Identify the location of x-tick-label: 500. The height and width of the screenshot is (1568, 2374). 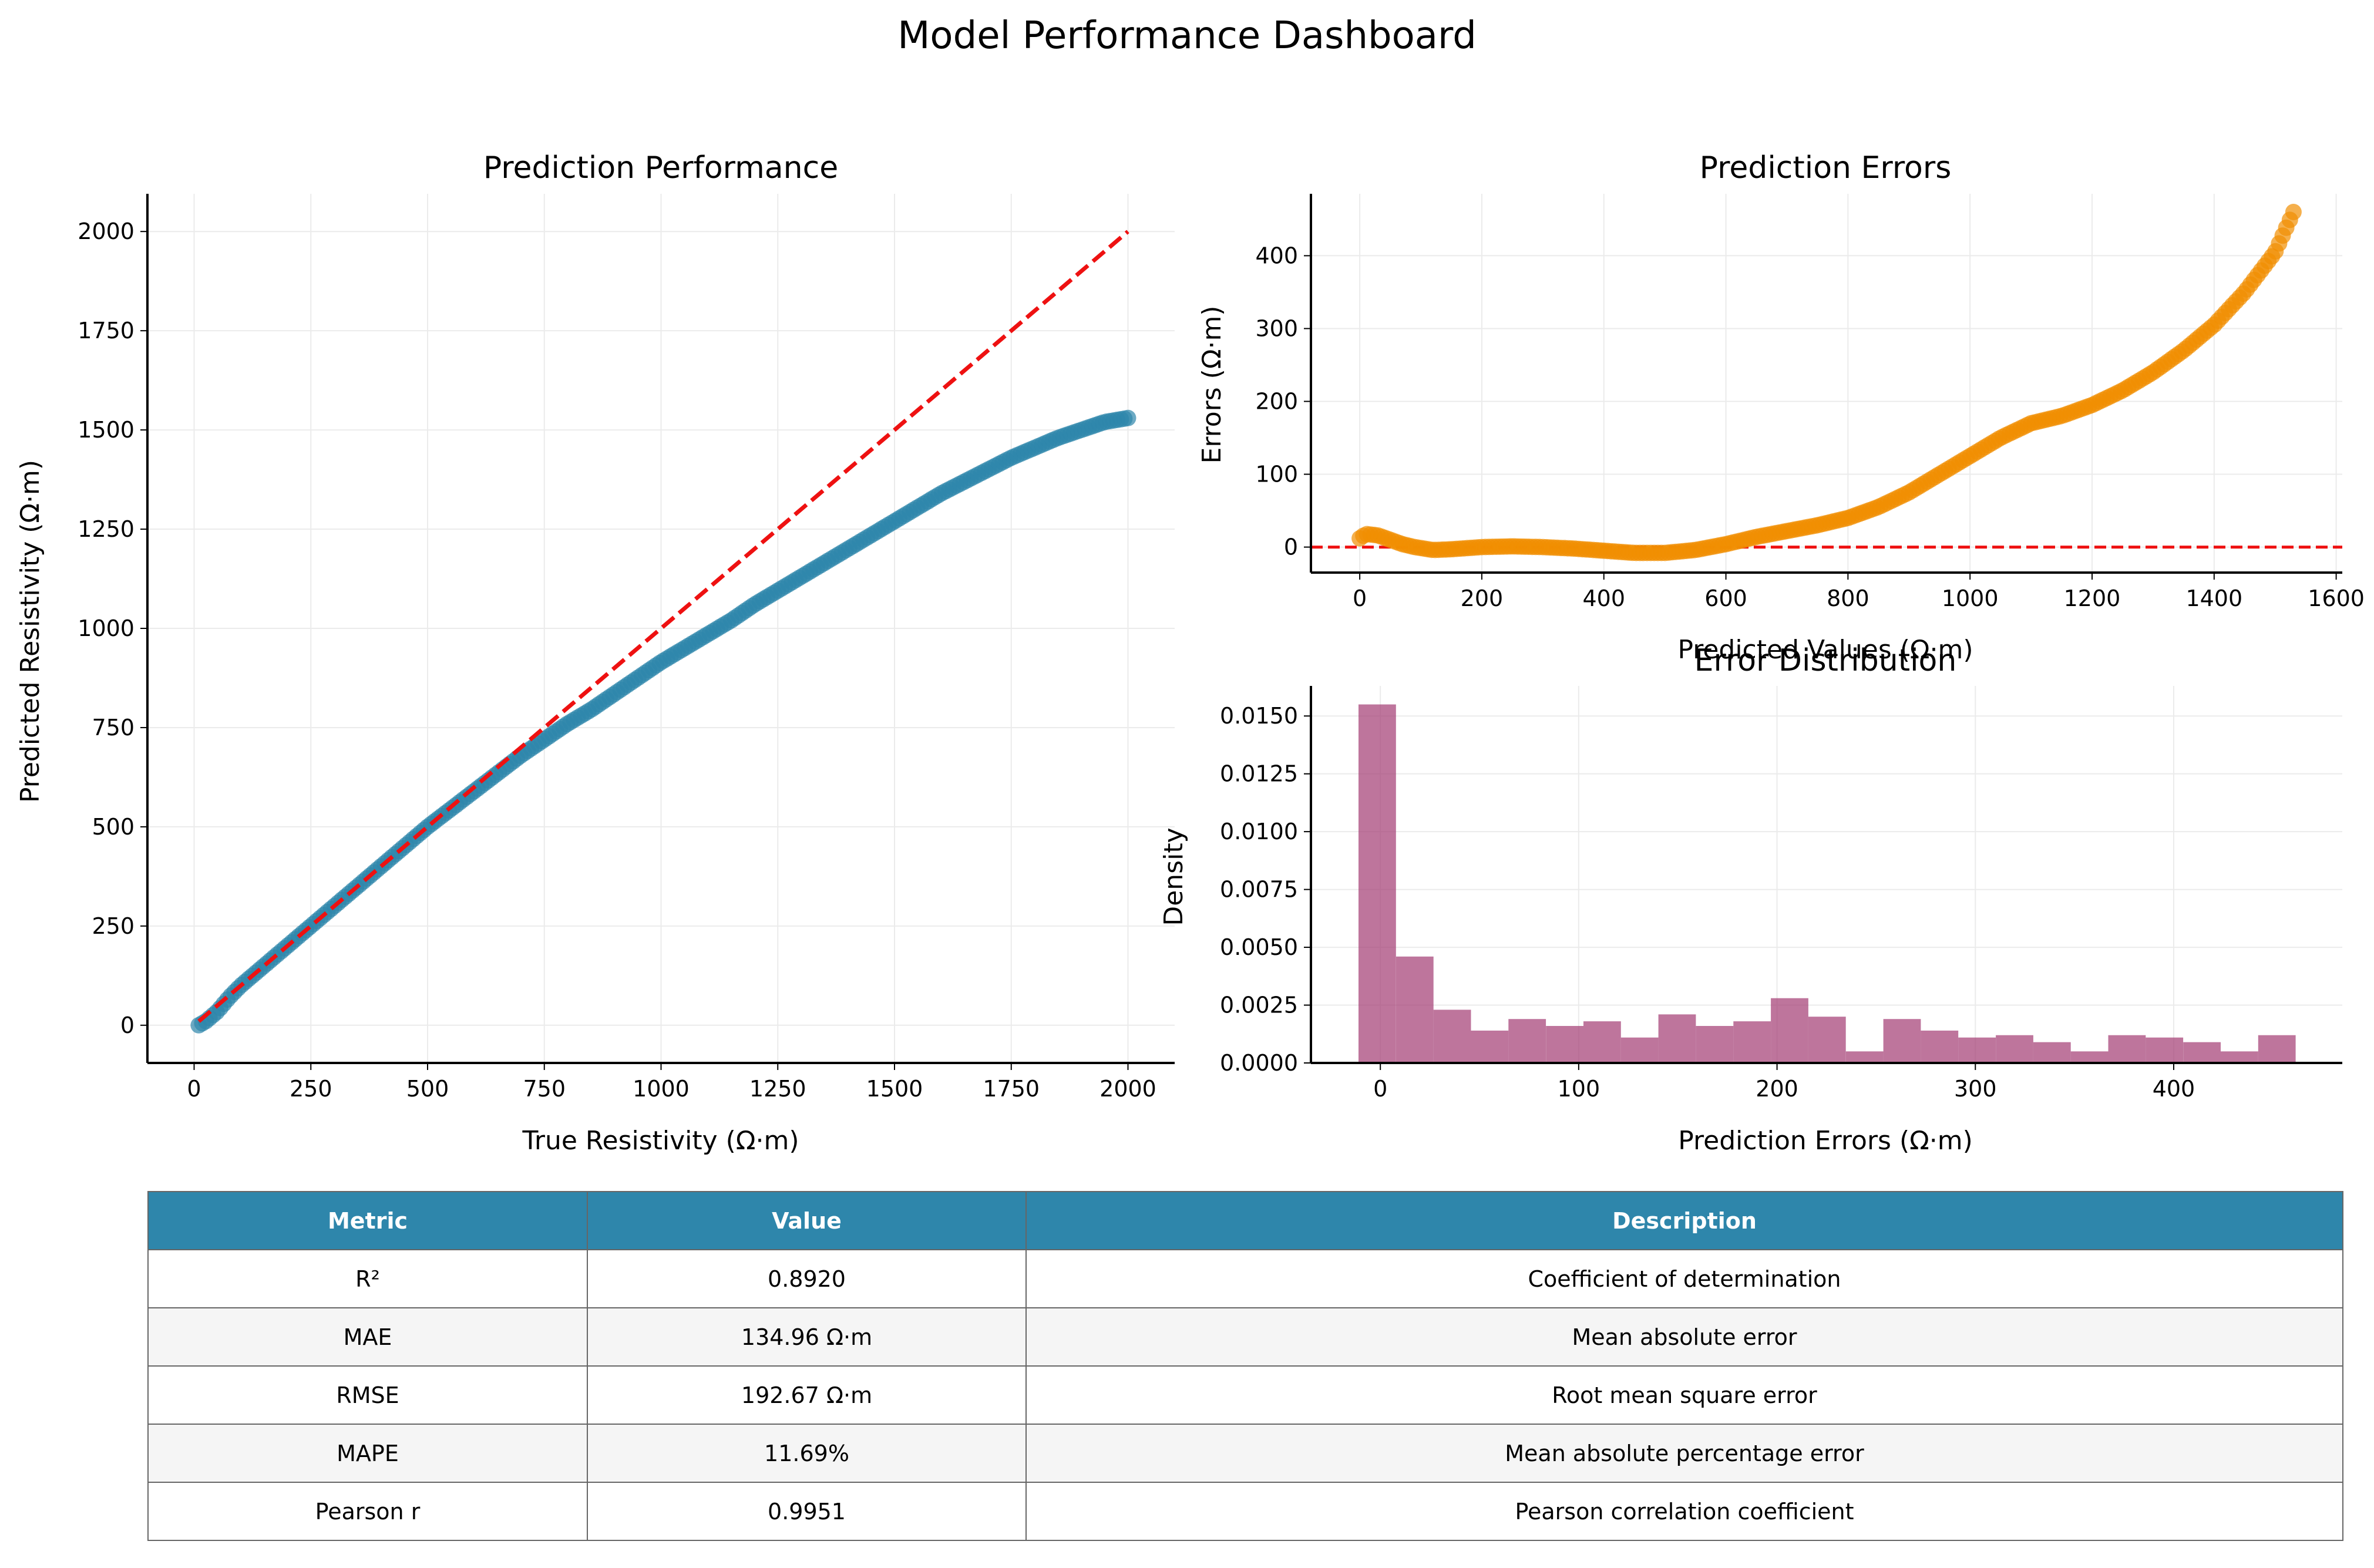
(427, 1089).